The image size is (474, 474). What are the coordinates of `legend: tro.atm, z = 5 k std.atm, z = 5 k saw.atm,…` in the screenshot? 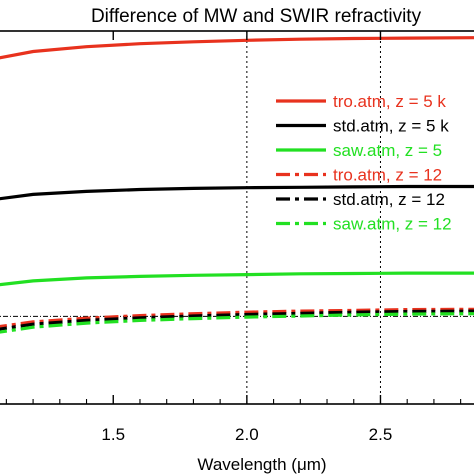 It's located at (364, 163).